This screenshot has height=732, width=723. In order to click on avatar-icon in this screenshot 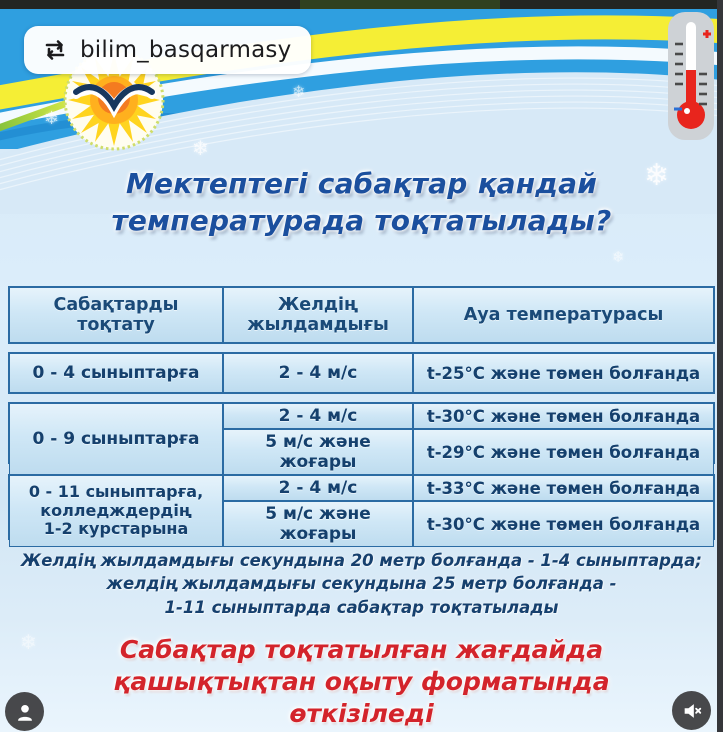, I will do `click(24, 712)`.